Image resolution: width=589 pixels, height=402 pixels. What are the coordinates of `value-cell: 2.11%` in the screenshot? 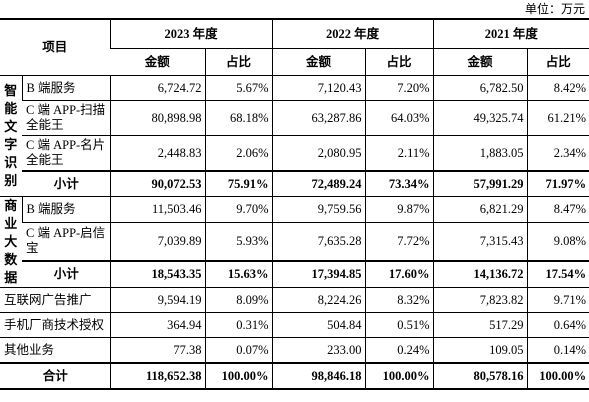 It's located at (399, 153).